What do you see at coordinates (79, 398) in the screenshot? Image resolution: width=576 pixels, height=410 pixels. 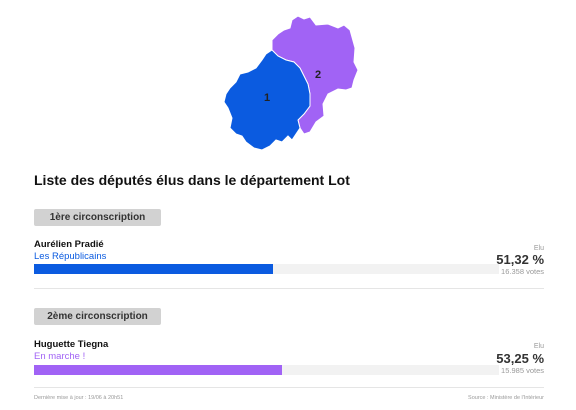 I see `last-update: Dernière mise à jour : 19/06 à 20h51` at bounding box center [79, 398].